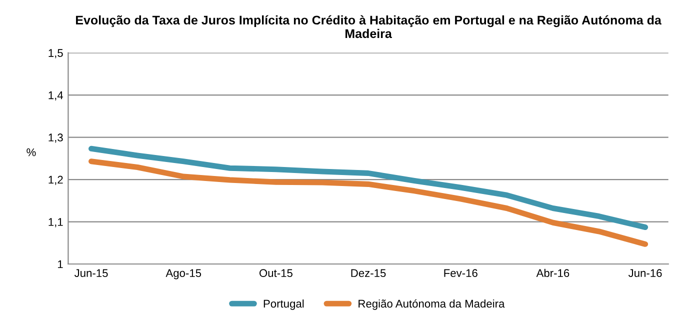 The width and height of the screenshot is (682, 330). What do you see at coordinates (60, 264) in the screenshot?
I see `y-tick-label: 1` at bounding box center [60, 264].